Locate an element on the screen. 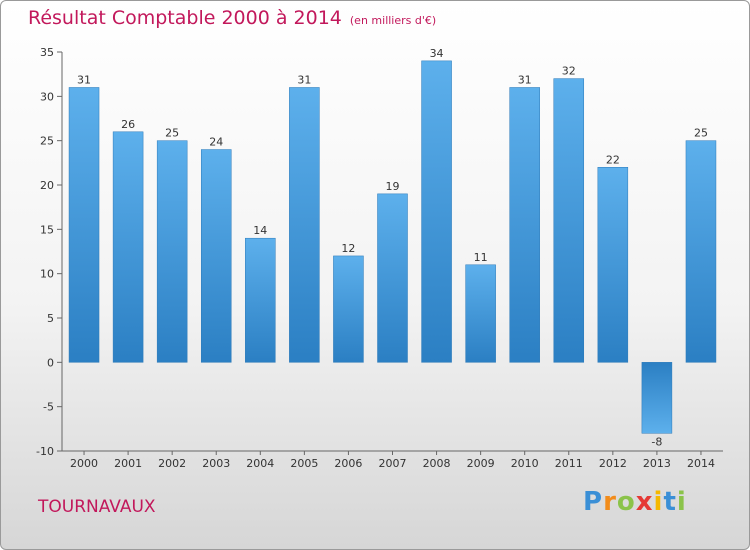  bar-2003 is located at coordinates (216, 256).